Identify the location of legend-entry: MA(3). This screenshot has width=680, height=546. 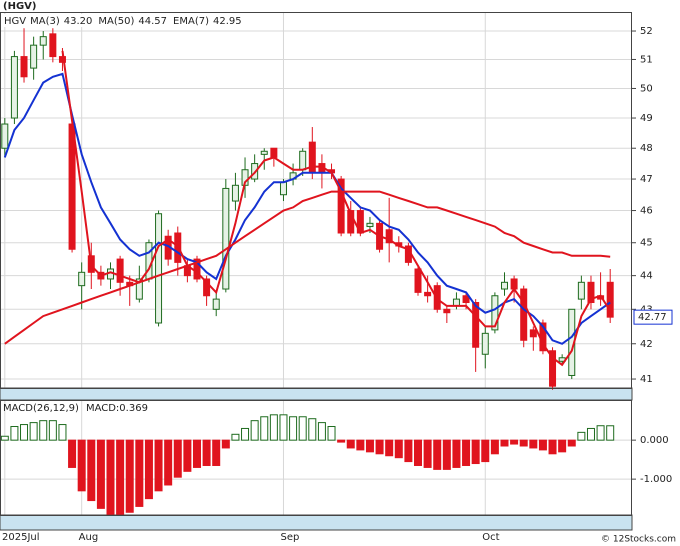
(45, 21).